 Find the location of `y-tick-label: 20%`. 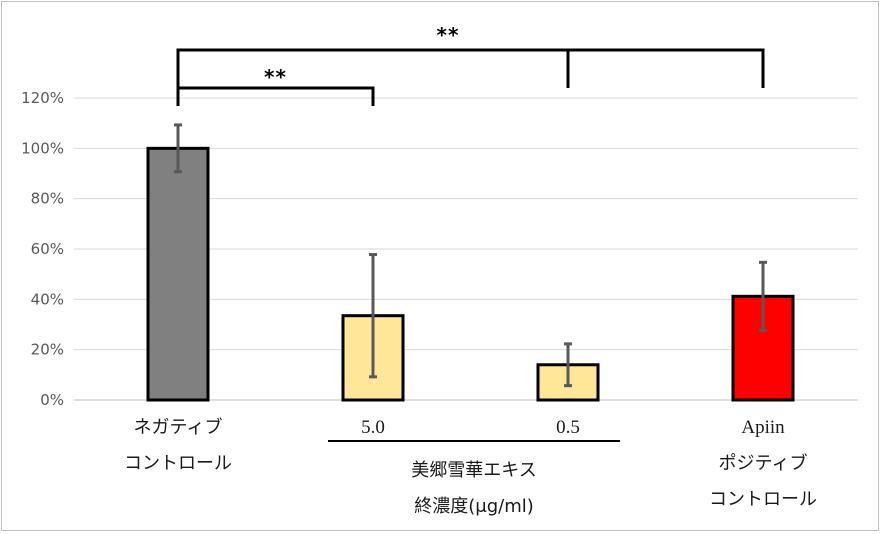

y-tick-label: 20% is located at coordinates (47, 350).